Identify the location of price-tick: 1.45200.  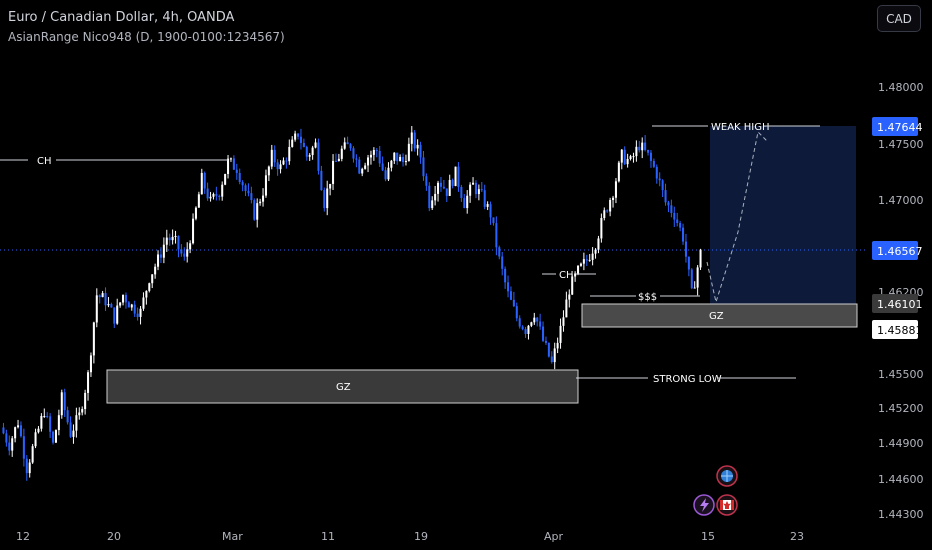
(901, 408).